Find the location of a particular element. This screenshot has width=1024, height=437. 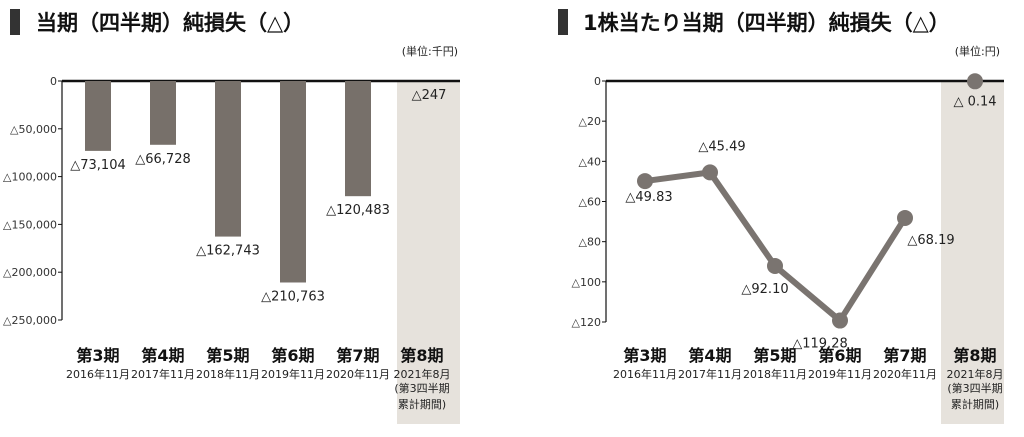

y-tick-label: △200,000 is located at coordinates (30, 272).